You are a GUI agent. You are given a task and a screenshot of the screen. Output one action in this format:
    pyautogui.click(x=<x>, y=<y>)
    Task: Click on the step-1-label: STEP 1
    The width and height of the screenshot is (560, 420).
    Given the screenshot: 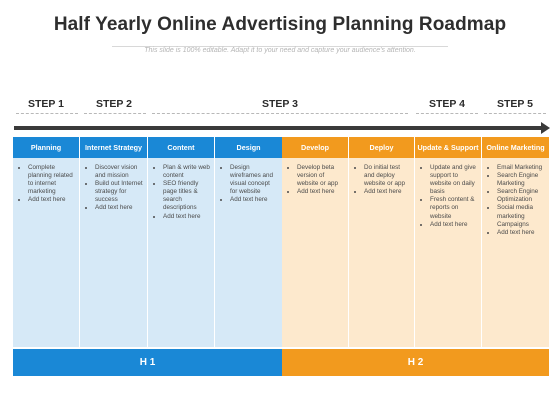 What is the action you would take?
    pyautogui.click(x=46, y=104)
    